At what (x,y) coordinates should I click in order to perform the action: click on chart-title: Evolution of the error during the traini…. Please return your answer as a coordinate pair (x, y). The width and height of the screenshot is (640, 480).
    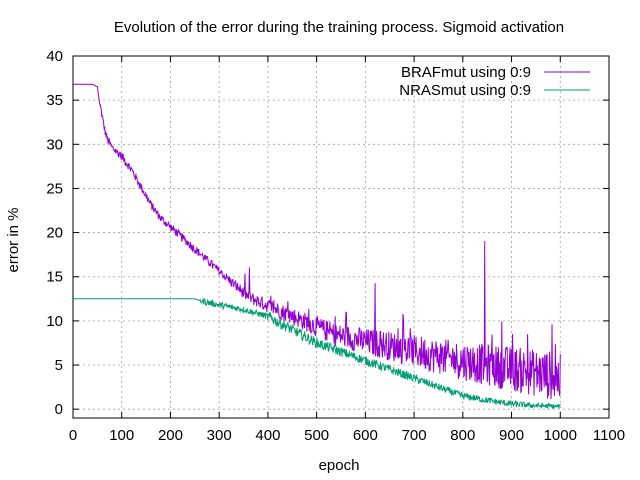
    Looking at the image, I should click on (339, 27).